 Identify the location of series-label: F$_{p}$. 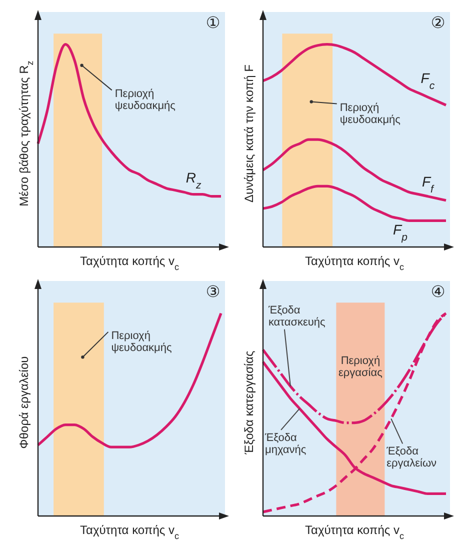
(400, 233).